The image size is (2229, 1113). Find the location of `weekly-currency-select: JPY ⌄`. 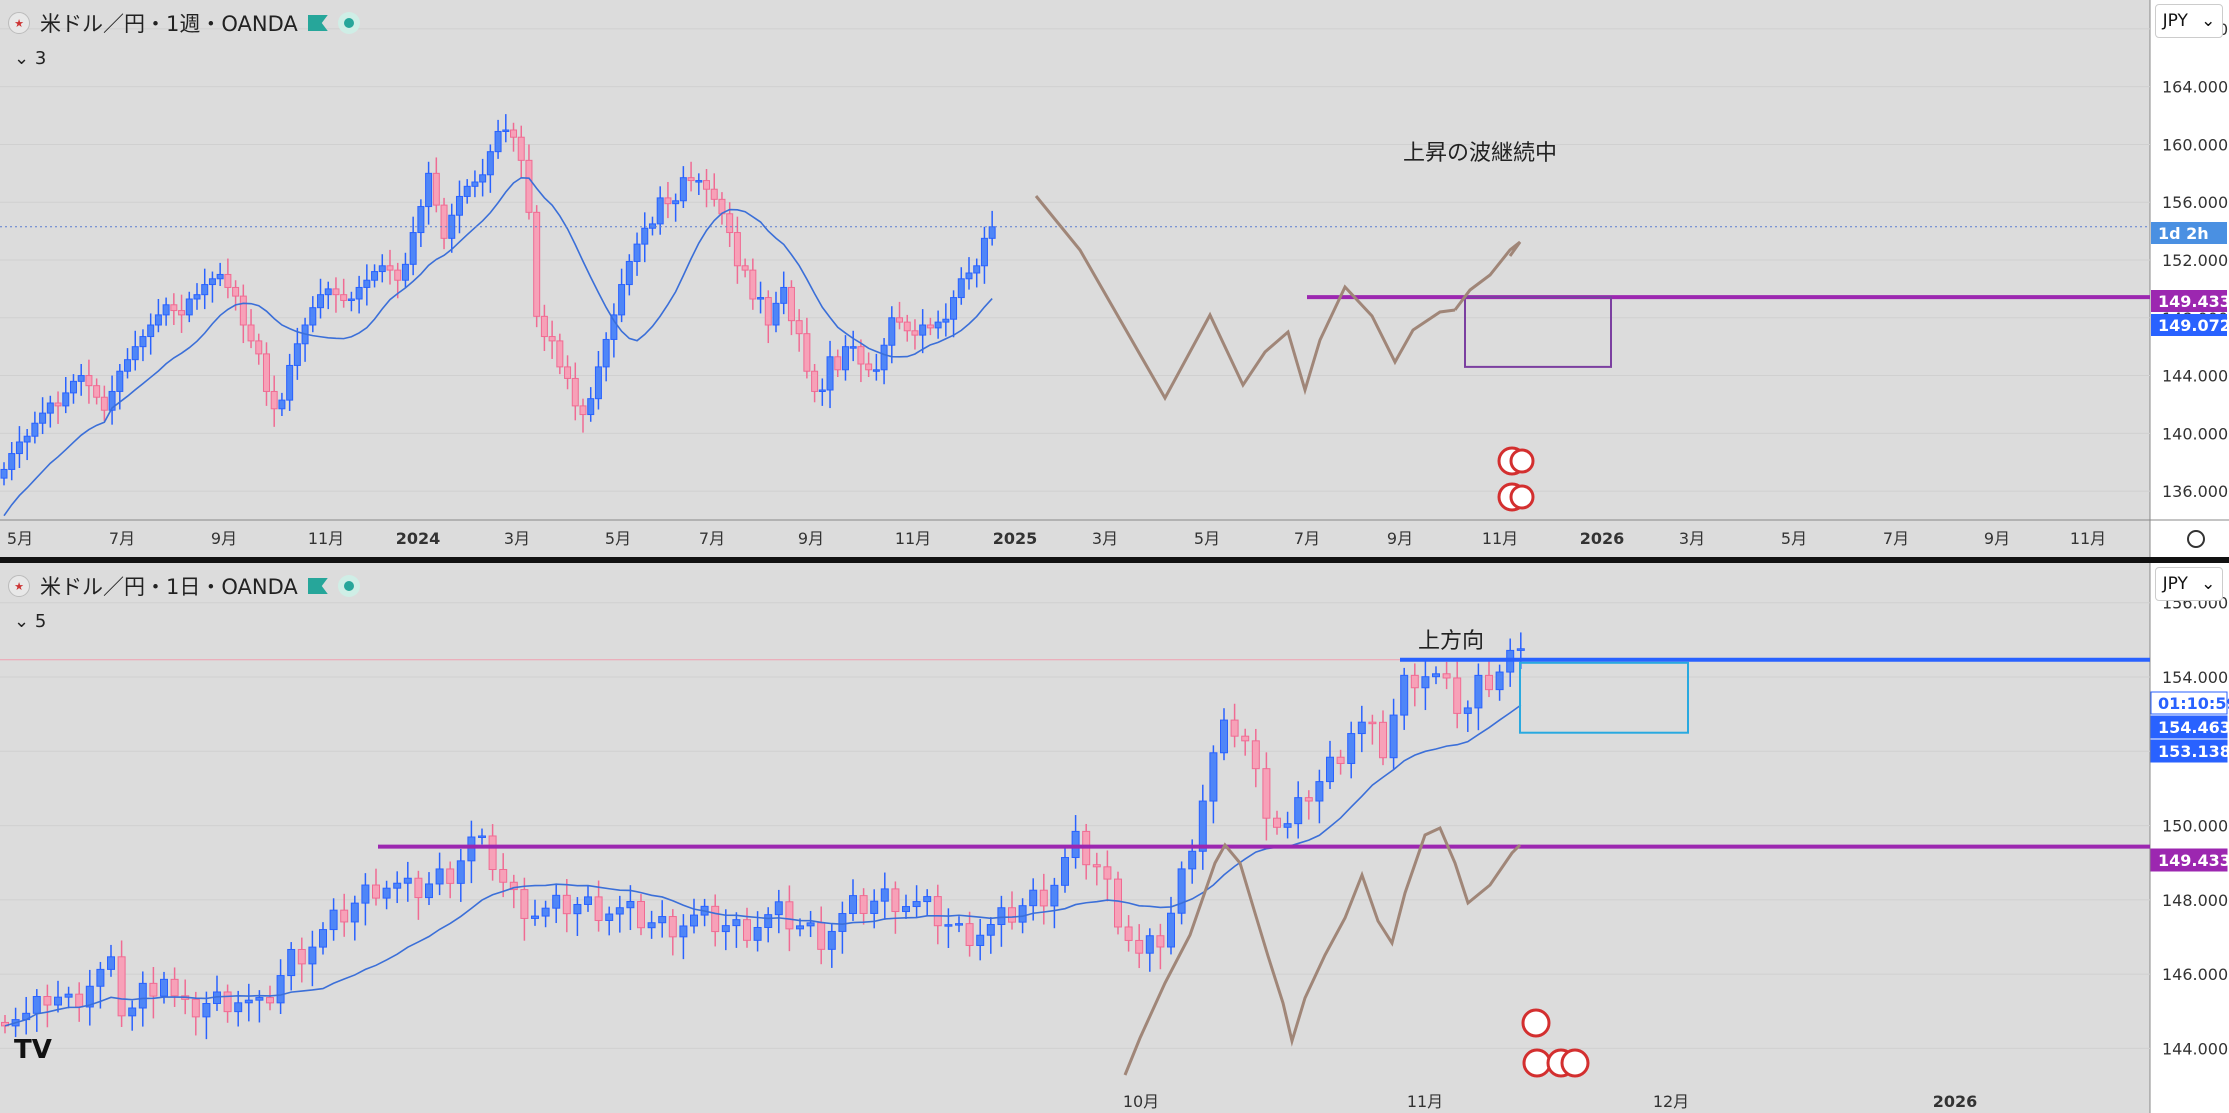

weekly-currency-select: JPY ⌄ is located at coordinates (2189, 21).